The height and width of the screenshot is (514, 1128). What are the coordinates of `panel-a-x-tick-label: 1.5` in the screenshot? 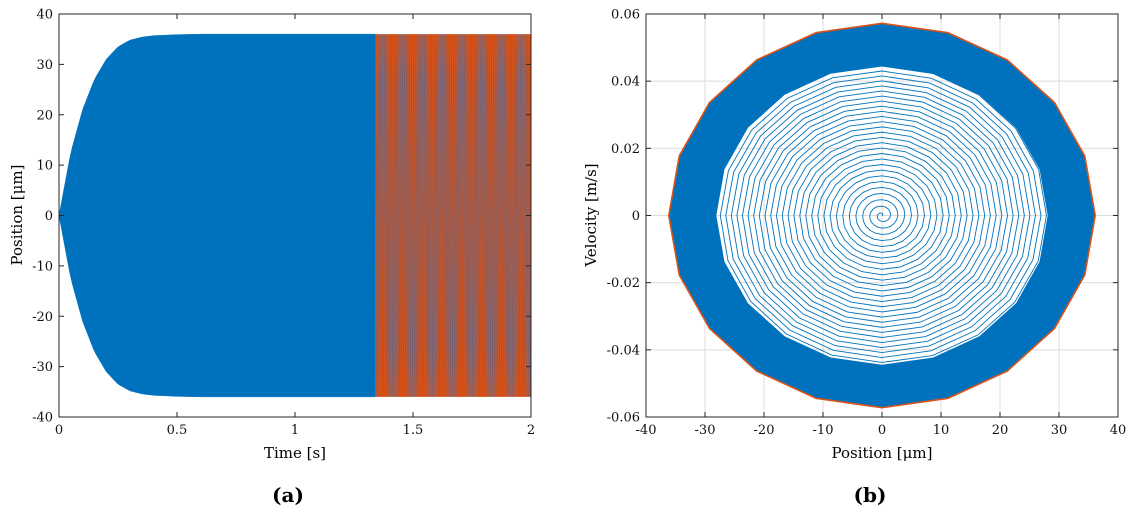 It's located at (413, 430).